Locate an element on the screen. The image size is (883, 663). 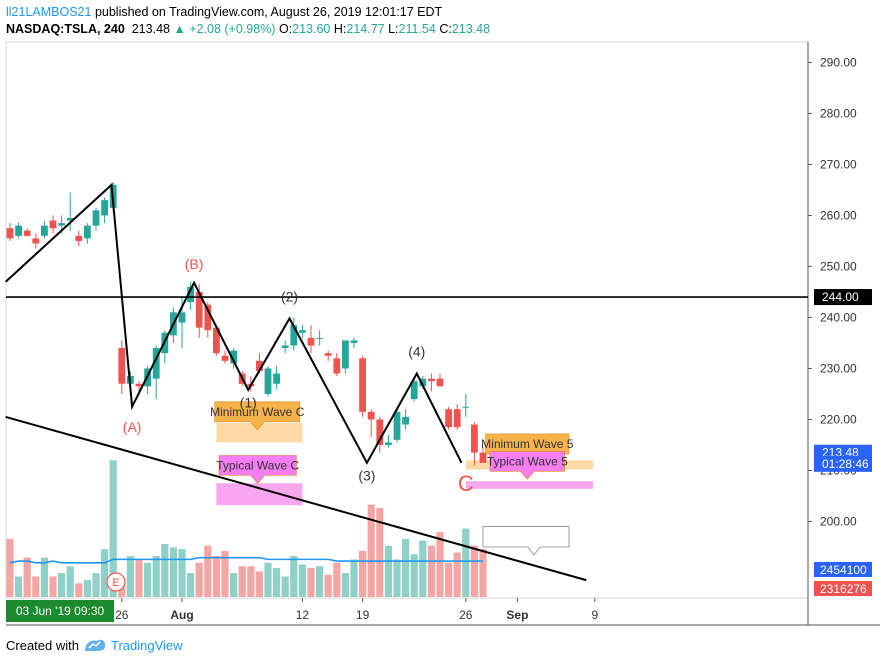
x-tick-label: 12 is located at coordinates (303, 615).